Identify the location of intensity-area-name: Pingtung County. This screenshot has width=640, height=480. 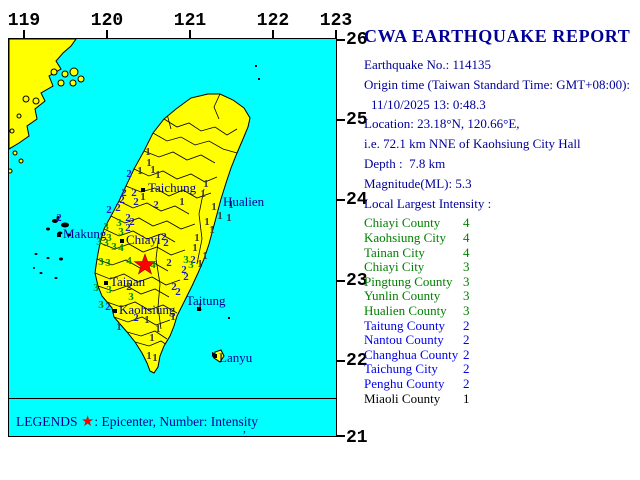
(408, 281).